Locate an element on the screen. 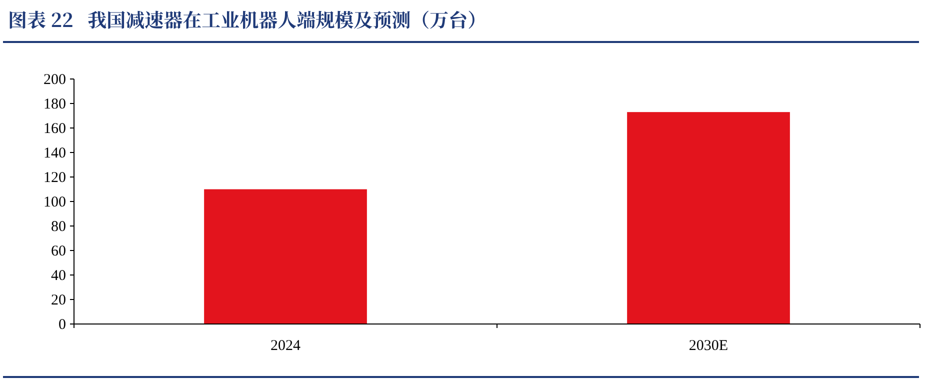  ytick: 160 is located at coordinates (55, 129).